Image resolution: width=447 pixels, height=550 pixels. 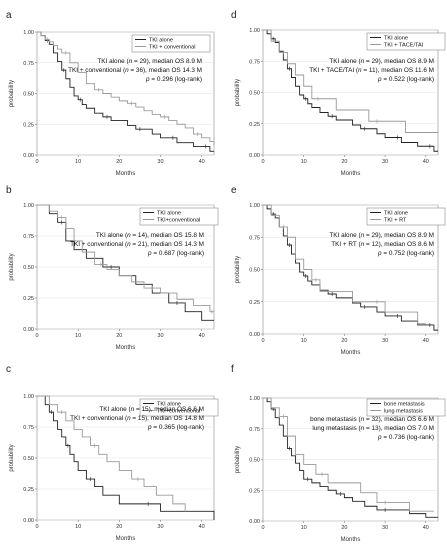 I want to click on stats-annotation: TKI + RT (n = 12), median OS 8.6 M, so click(x=382, y=244).